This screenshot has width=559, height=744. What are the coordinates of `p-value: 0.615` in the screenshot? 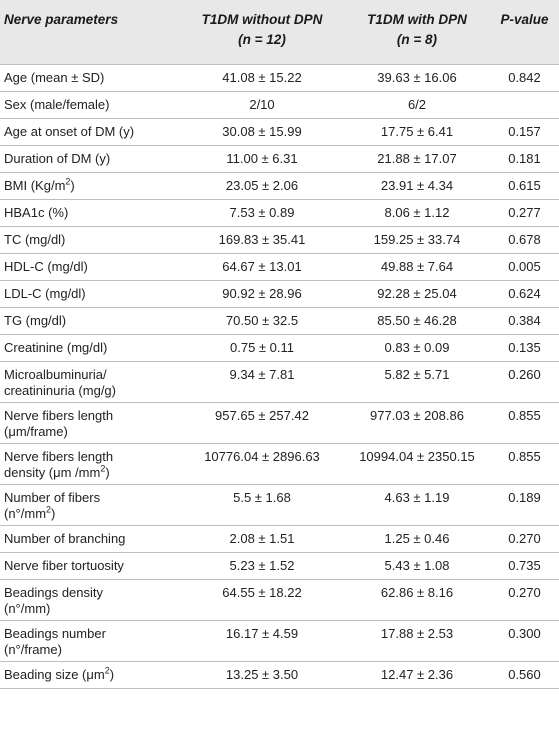 It's located at (524, 185).